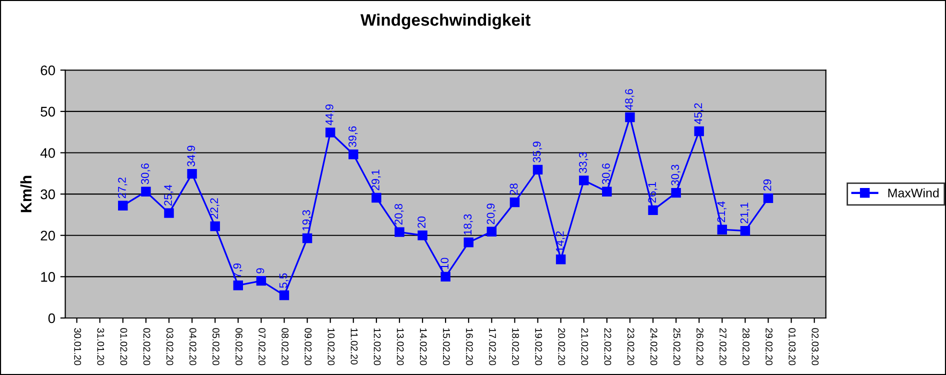  What do you see at coordinates (654, 347) in the screenshot?
I see `x-tick-label: 24.02.20` at bounding box center [654, 347].